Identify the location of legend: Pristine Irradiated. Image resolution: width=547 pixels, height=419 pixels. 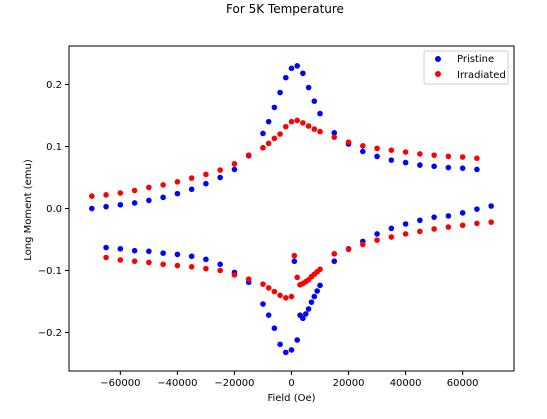
(466, 67).